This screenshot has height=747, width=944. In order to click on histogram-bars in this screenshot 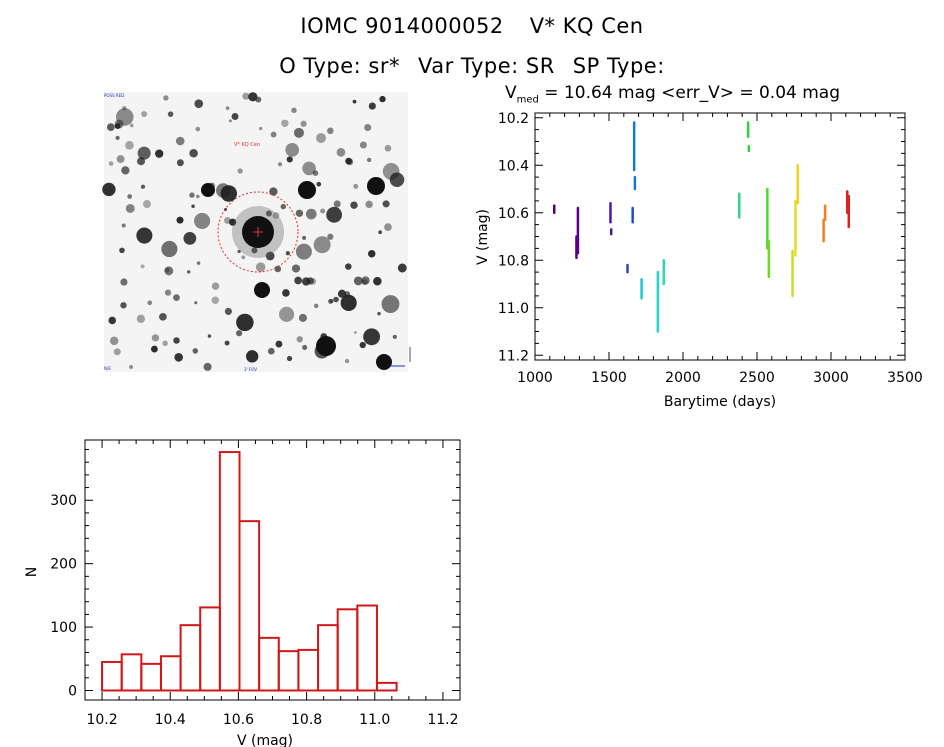, I will do `click(249, 571)`.